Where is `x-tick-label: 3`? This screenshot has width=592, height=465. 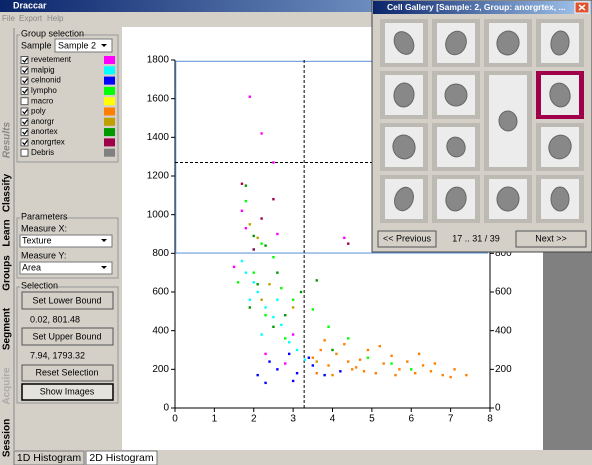 x-tick-label: 3 is located at coordinates (293, 419).